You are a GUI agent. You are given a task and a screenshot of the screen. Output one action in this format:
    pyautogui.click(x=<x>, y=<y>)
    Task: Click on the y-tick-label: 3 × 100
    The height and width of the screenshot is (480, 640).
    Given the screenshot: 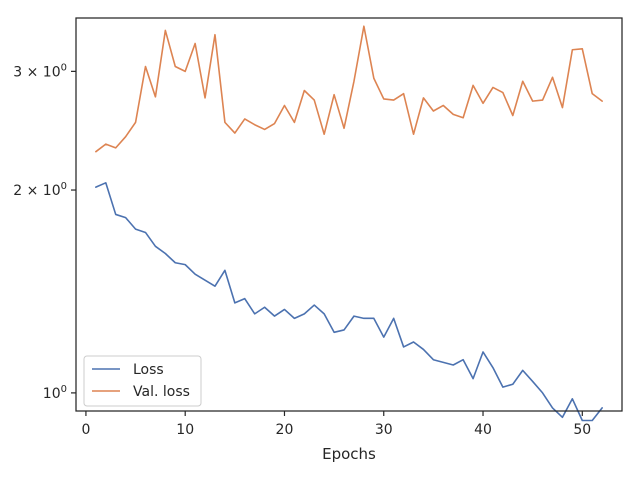 What is the action you would take?
    pyautogui.click(x=40, y=71)
    